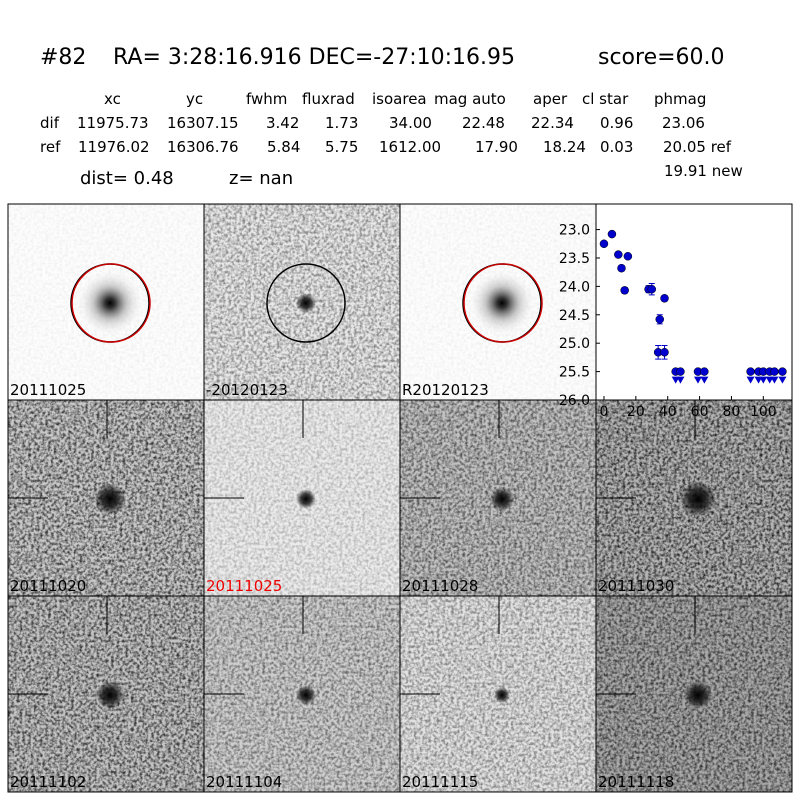 The height and width of the screenshot is (804, 800). Describe the element at coordinates (694, 302) in the screenshot. I see `plot-area` at that location.